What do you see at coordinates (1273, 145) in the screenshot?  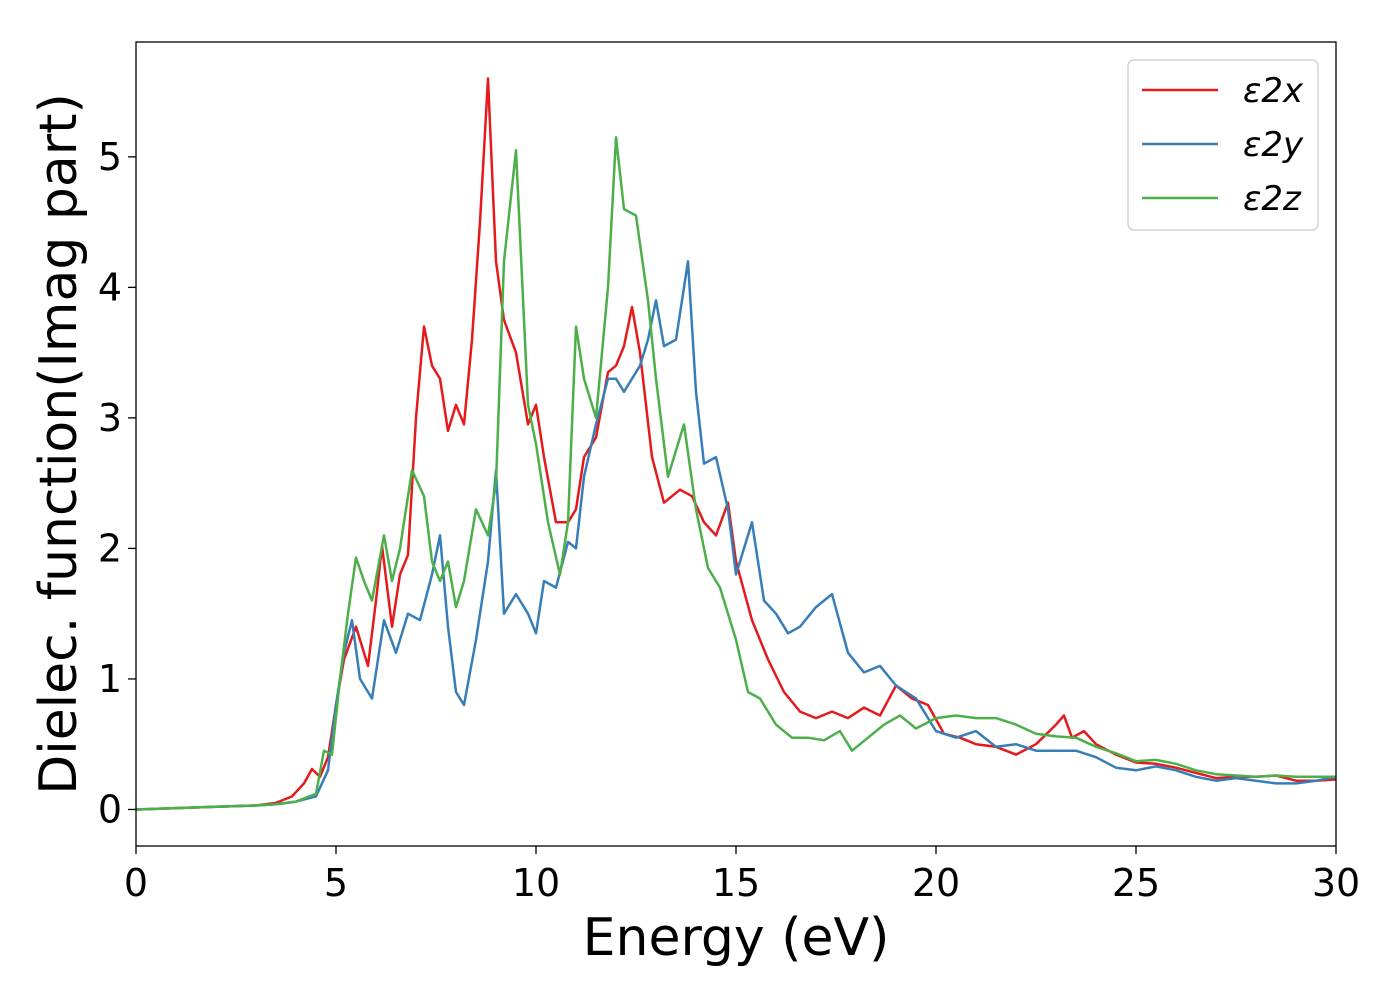 I see `legend-label-1: ε2y` at bounding box center [1273, 145].